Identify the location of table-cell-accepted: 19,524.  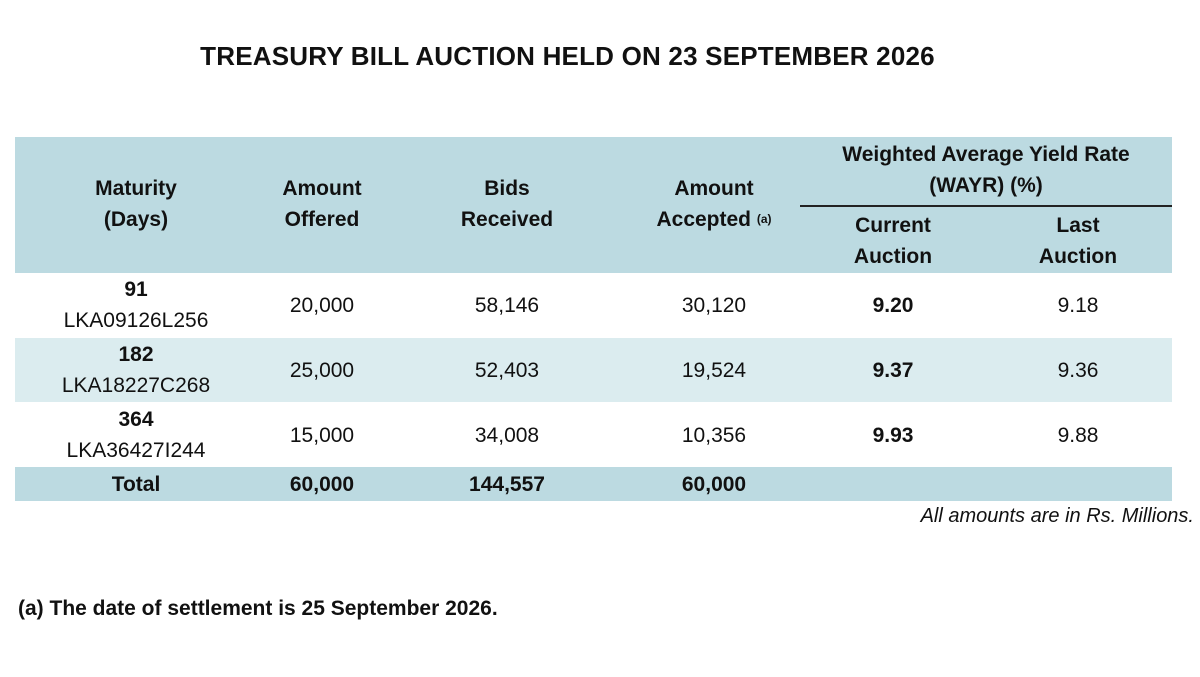
(714, 370).